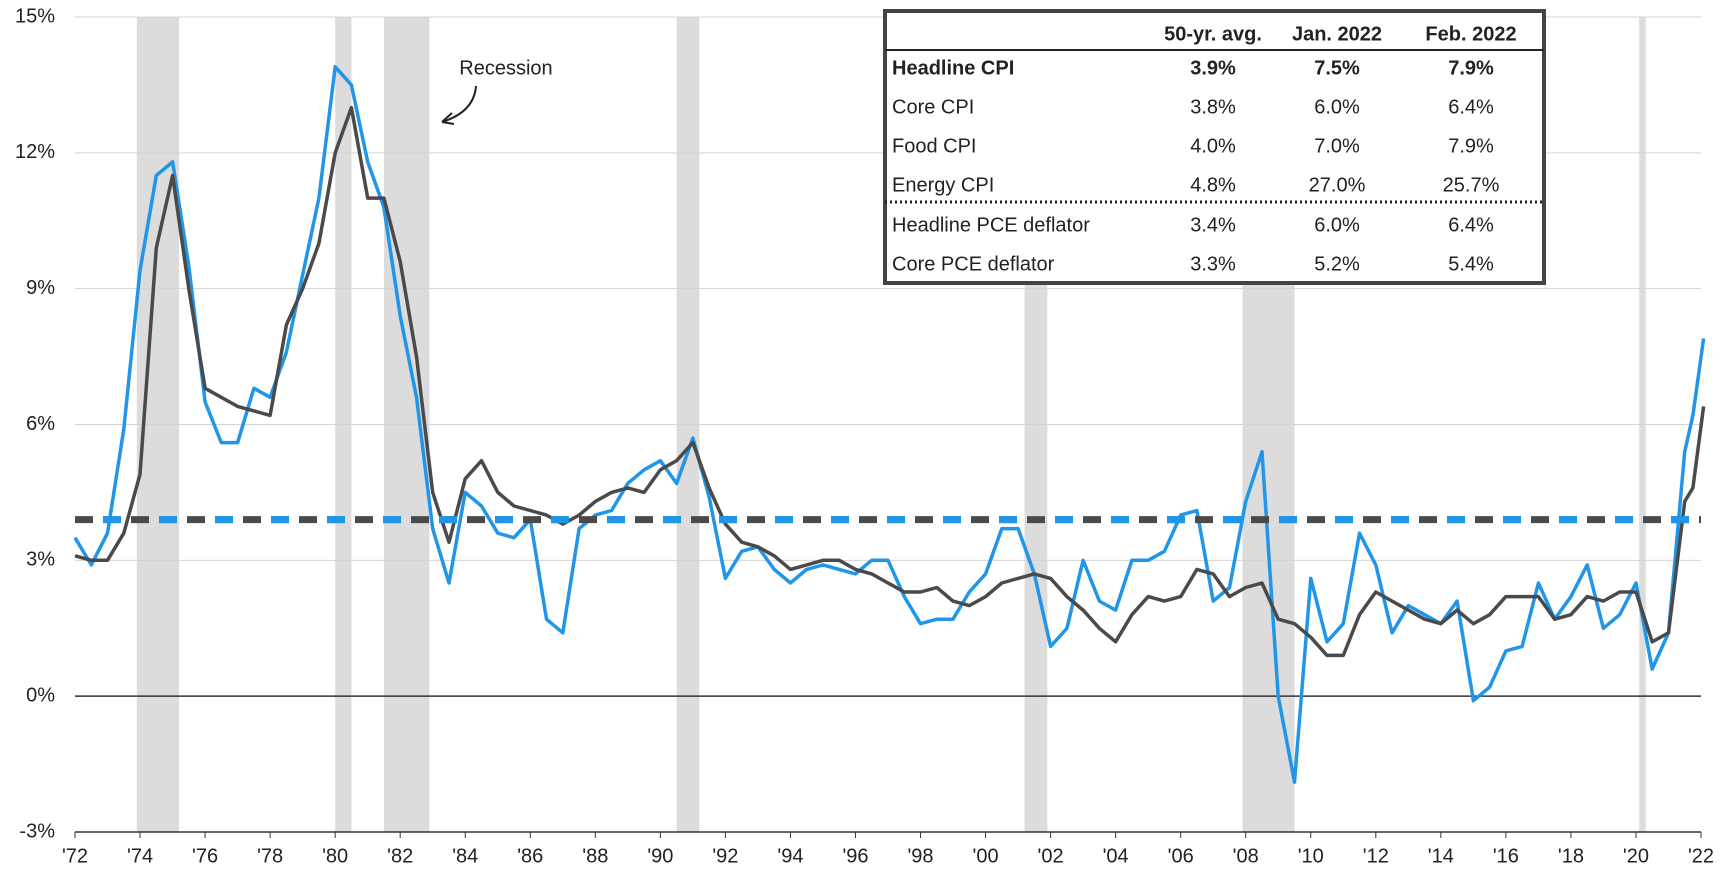  Describe the element at coordinates (1701, 856) in the screenshot. I see `x-tick-label: '22` at that location.